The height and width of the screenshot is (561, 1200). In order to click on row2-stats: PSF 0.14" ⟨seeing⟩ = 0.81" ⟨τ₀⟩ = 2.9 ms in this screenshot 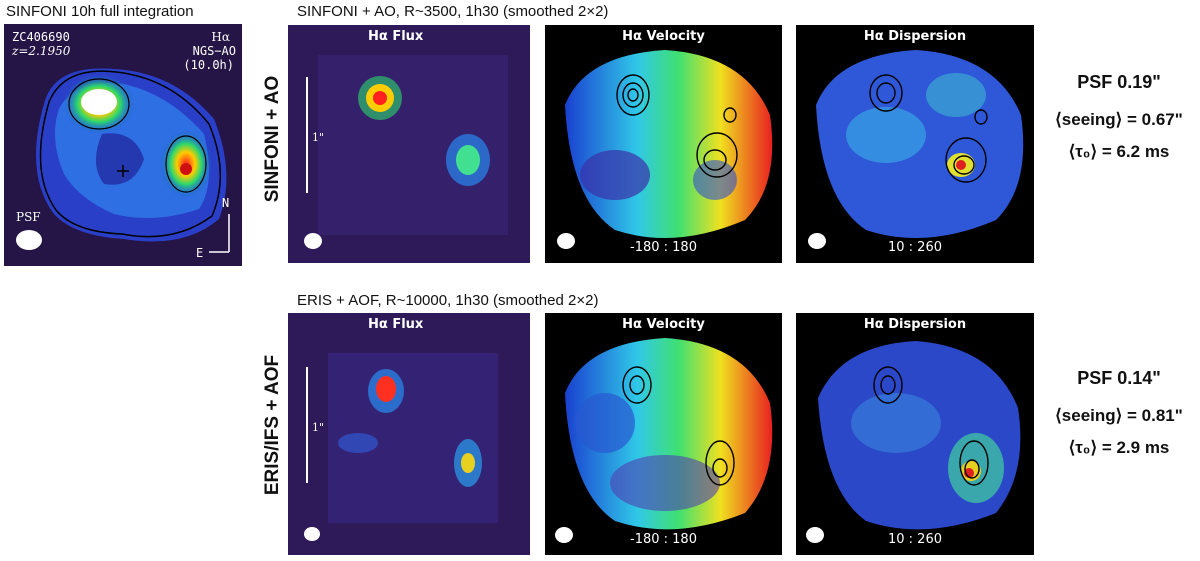, I will do `click(1119, 413)`.